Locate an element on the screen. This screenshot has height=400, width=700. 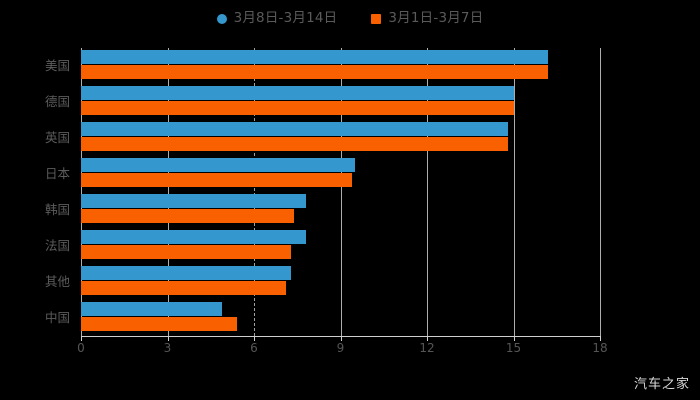
x-tick-label-3: 3 is located at coordinates (167, 348).